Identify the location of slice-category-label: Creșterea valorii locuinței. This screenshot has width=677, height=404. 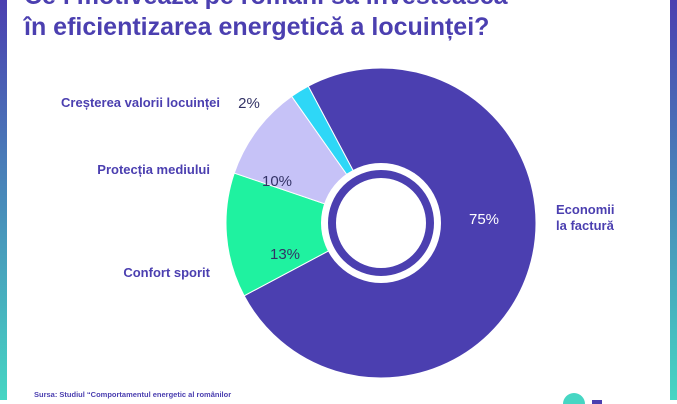
(140, 102).